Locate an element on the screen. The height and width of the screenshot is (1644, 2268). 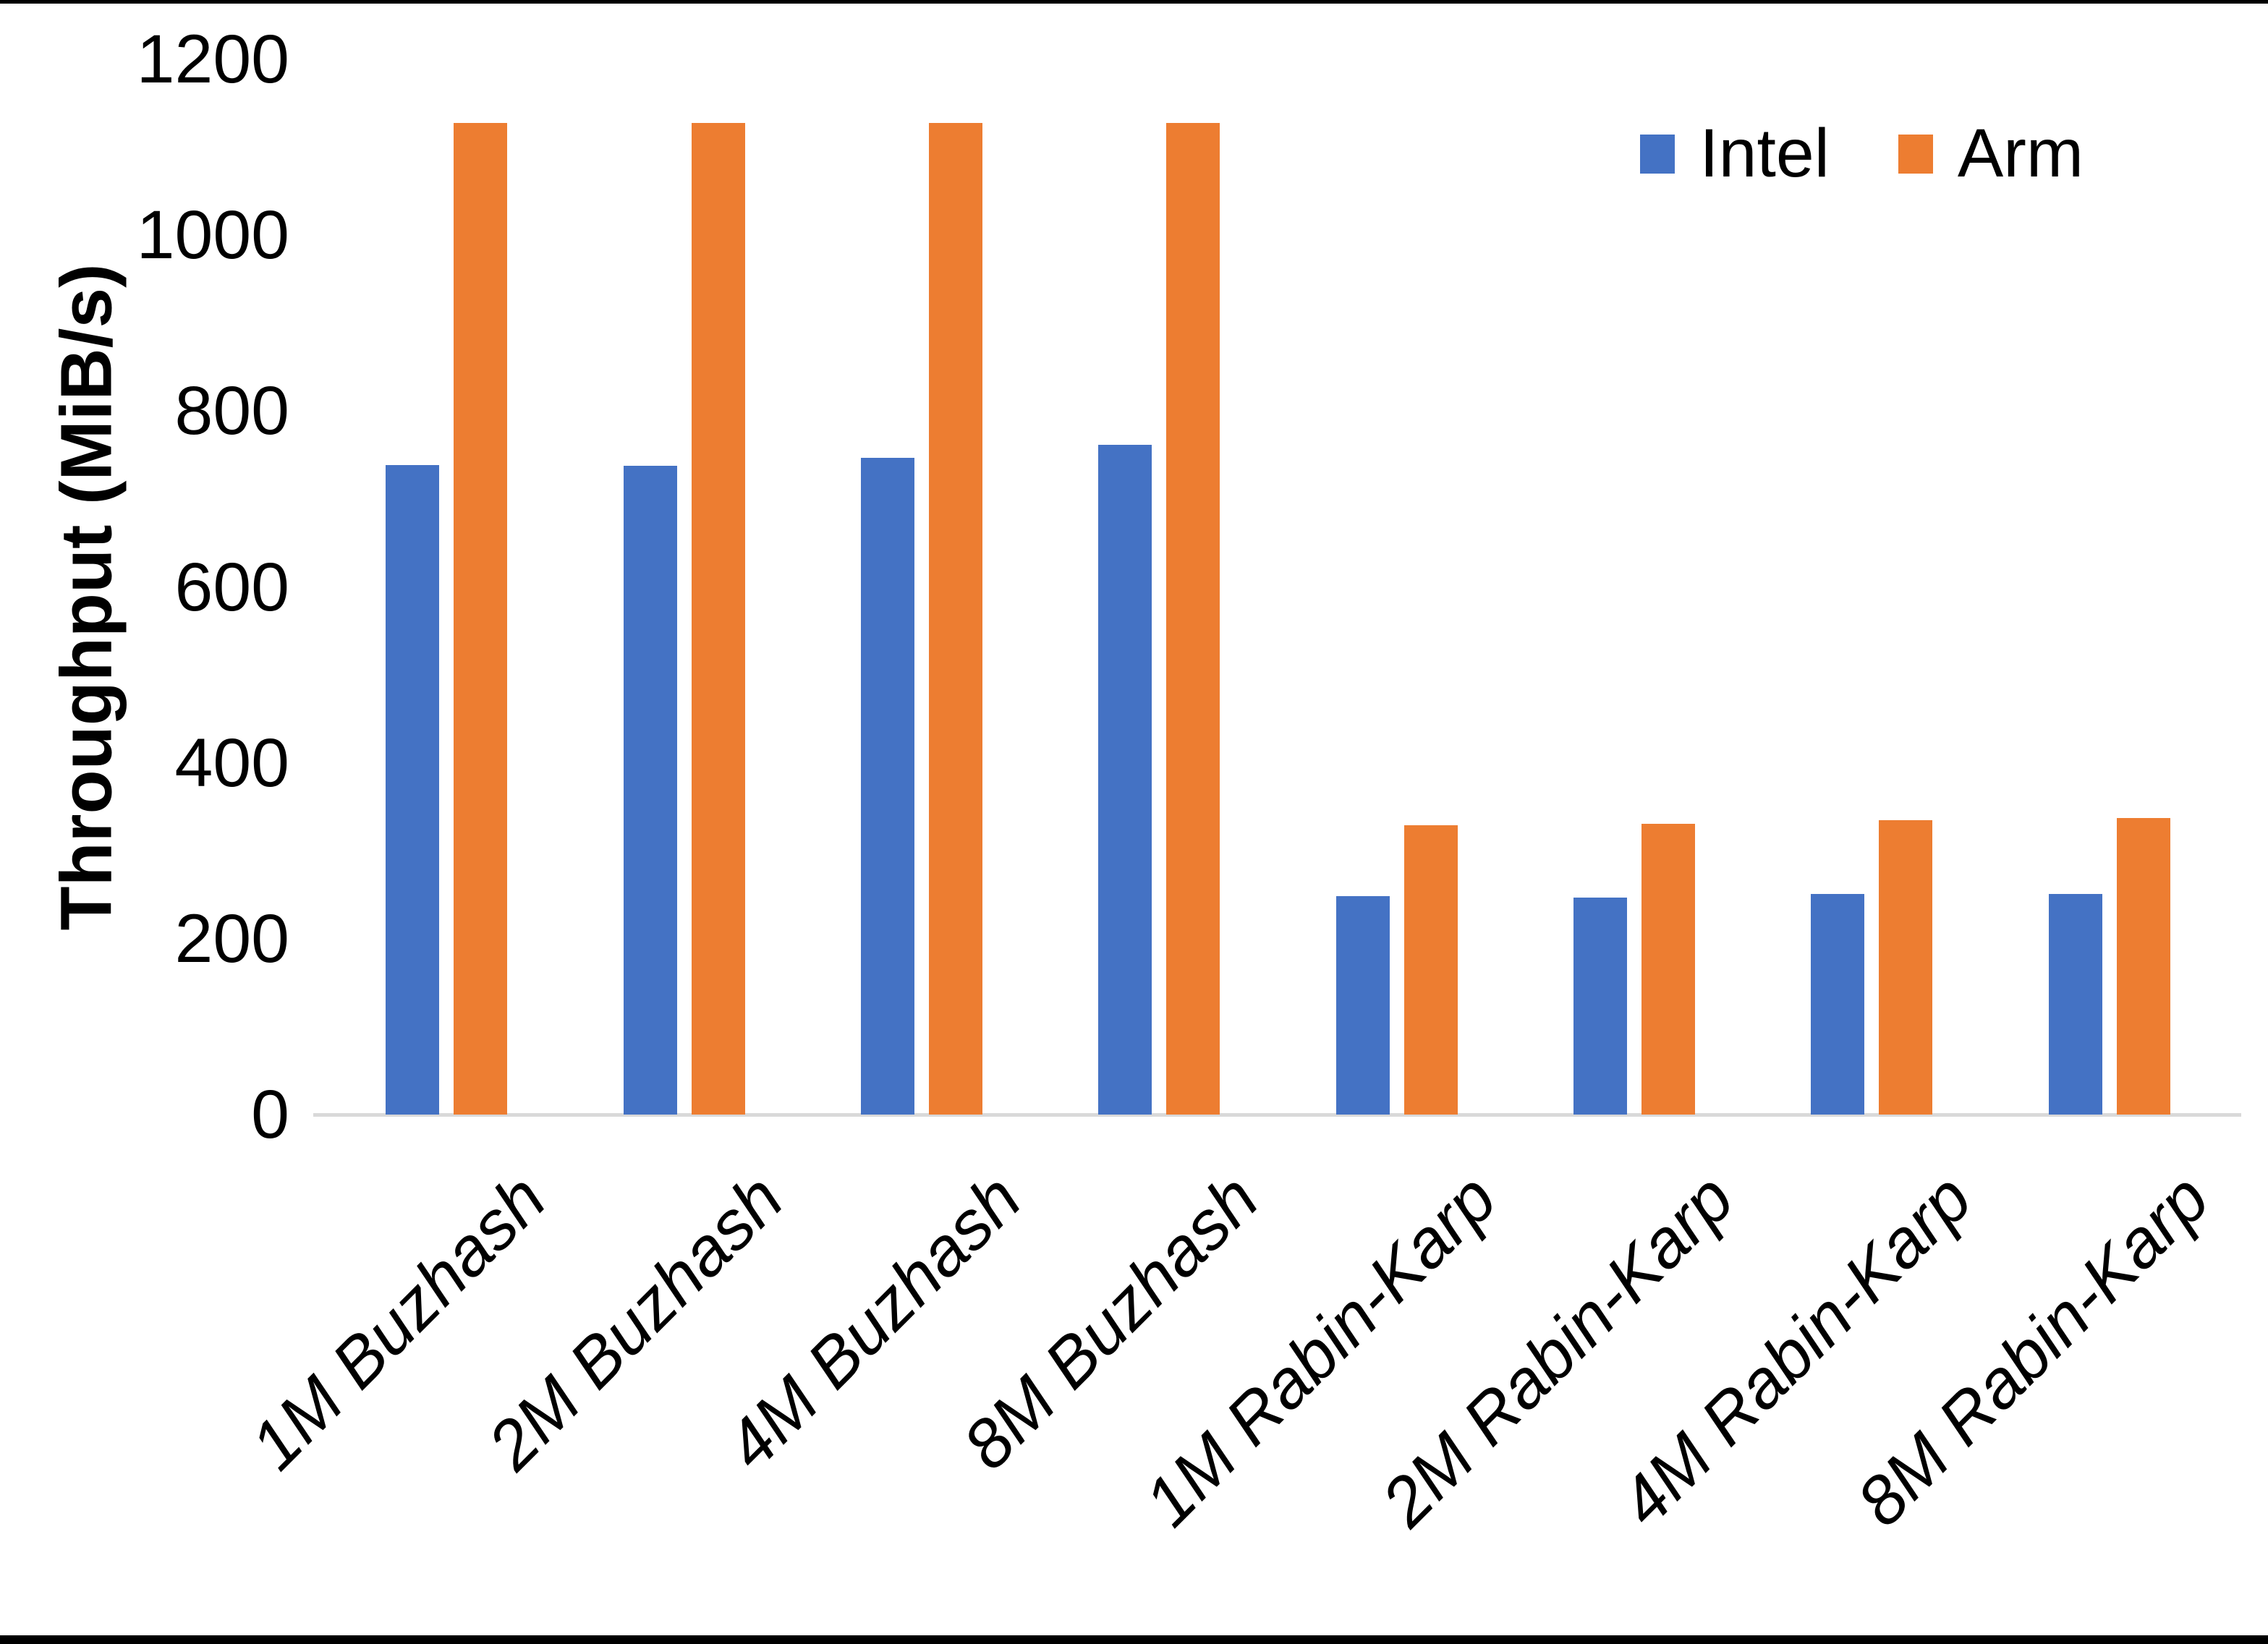
legend: Intel Arm is located at coordinates (1862, 153).